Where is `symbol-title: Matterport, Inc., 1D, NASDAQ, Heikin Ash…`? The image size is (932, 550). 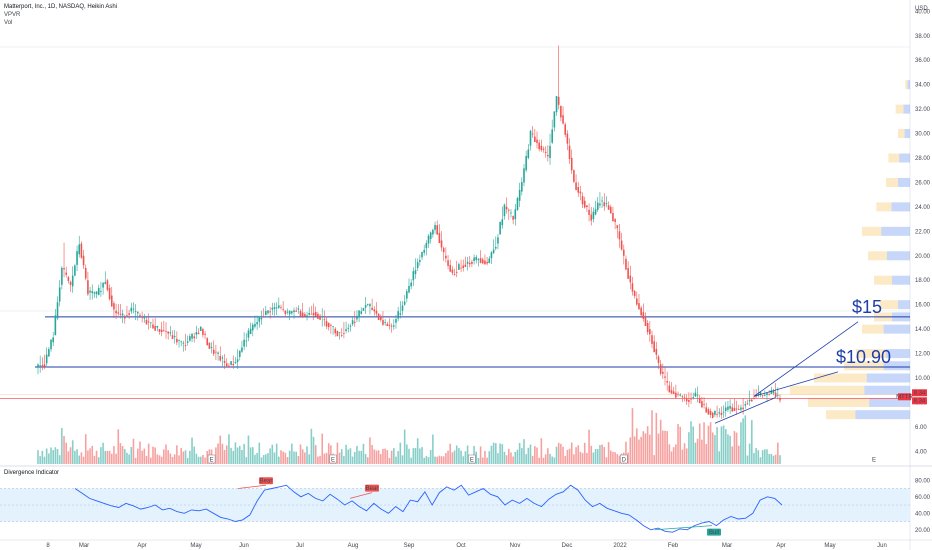
symbol-title: Matterport, Inc., 1D, NASDAQ, Heikin Ash… is located at coordinates (61, 7).